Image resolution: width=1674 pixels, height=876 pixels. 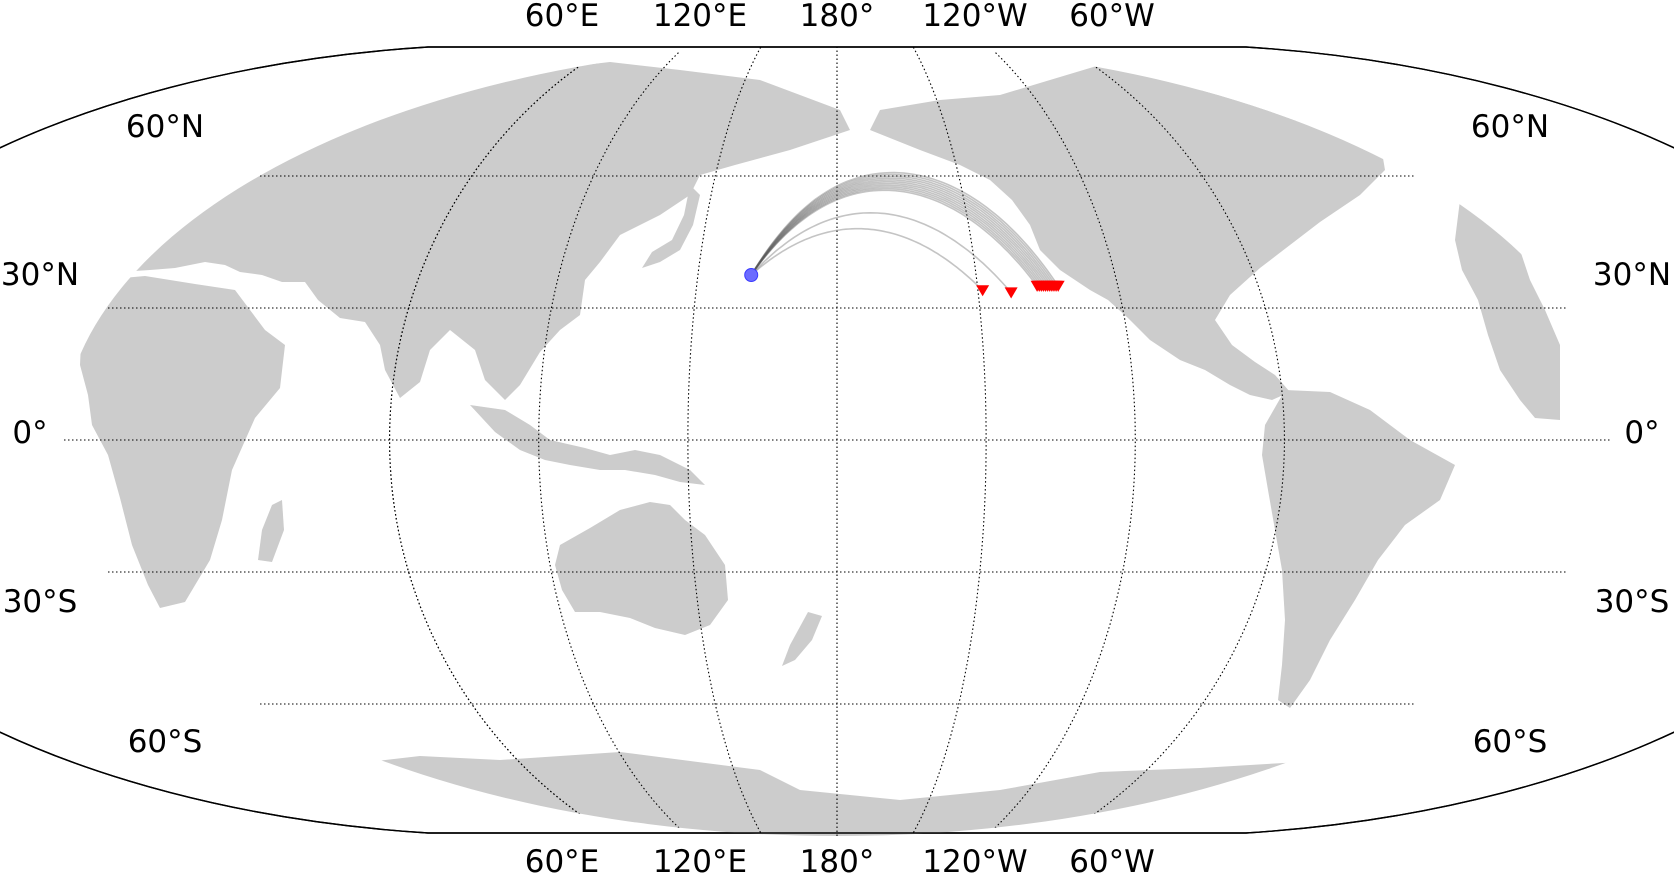 I want to click on parallel-label-left: 30°S, so click(x=40, y=602).